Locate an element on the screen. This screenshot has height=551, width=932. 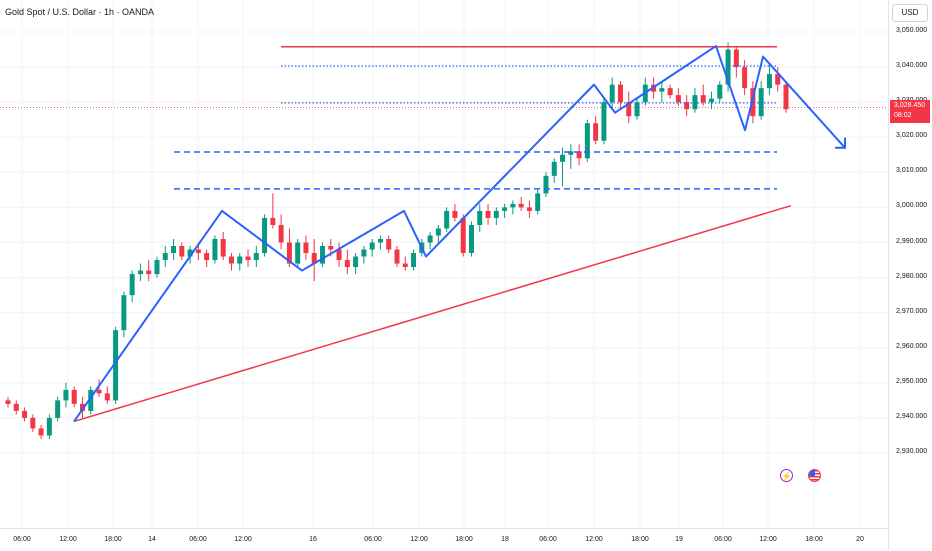
price-axis is located at coordinates (910, 275).